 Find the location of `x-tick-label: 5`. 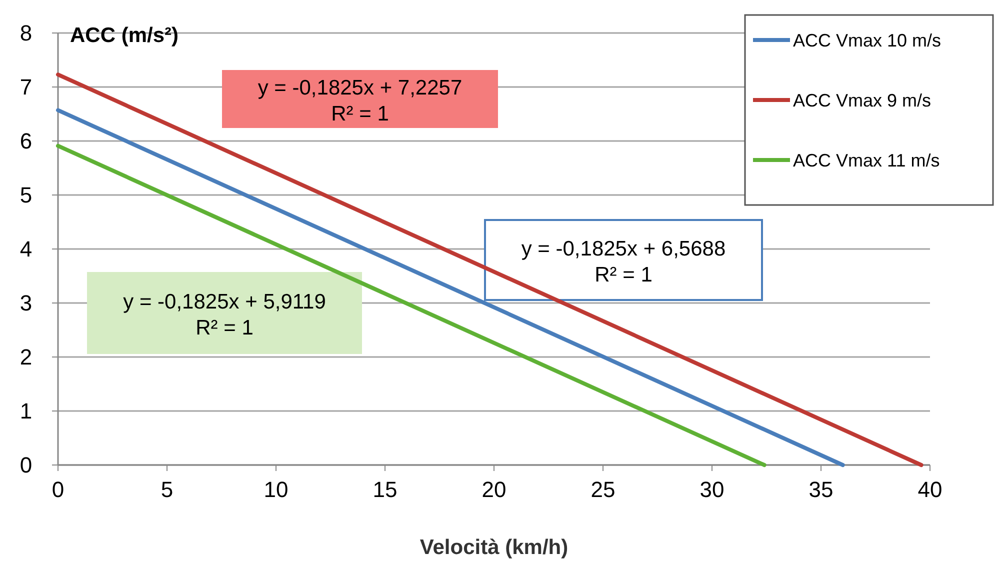

x-tick-label: 5 is located at coordinates (167, 489).